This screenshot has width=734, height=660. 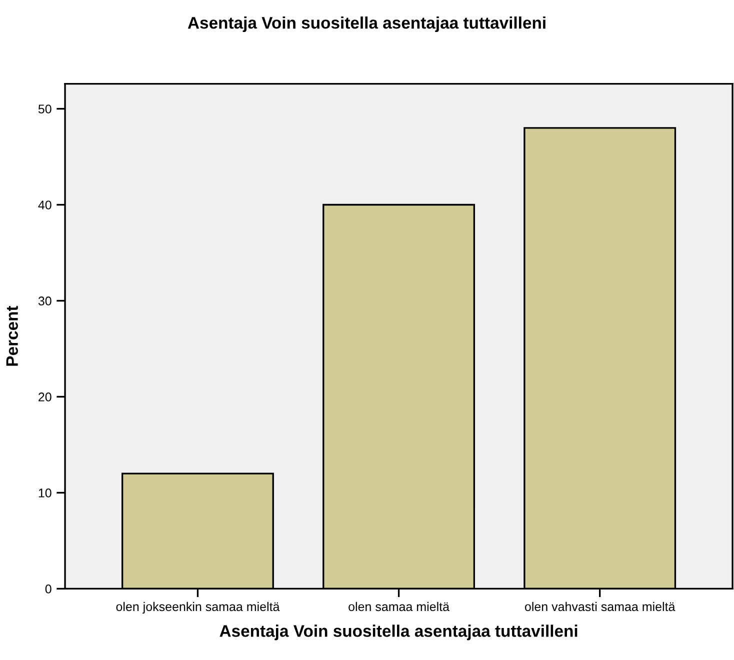 I want to click on y-tick-label: 30, so click(x=45, y=301).